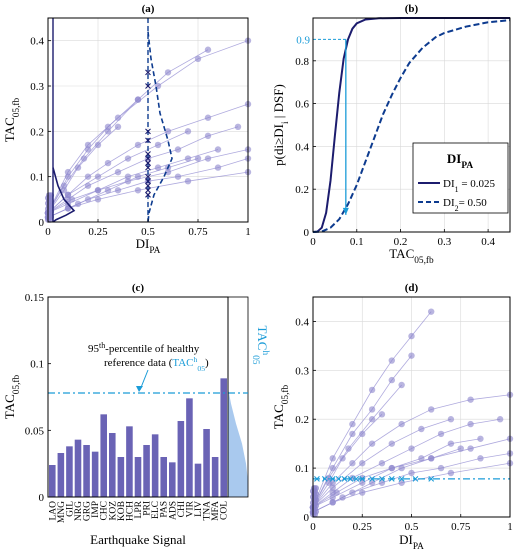 This screenshot has height=550, width=521. I want to click on y-axis-label: TAC05,fb, so click(12, 396).